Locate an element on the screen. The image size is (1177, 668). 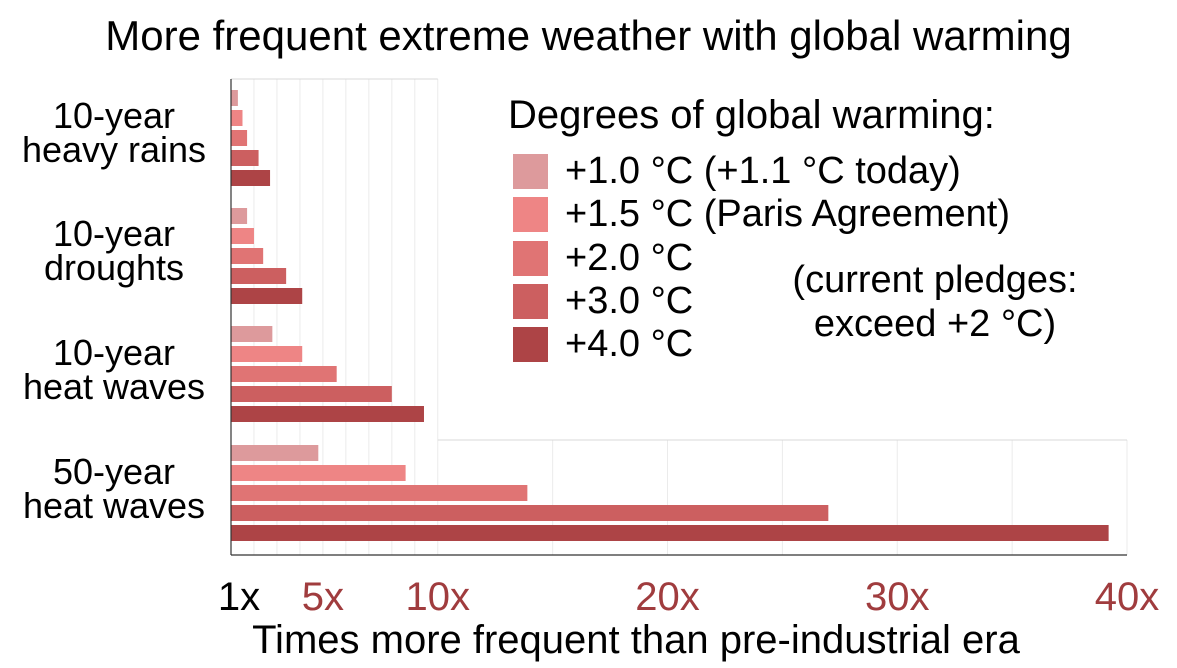
legend-label: +2.0 °C is located at coordinates (629, 258).